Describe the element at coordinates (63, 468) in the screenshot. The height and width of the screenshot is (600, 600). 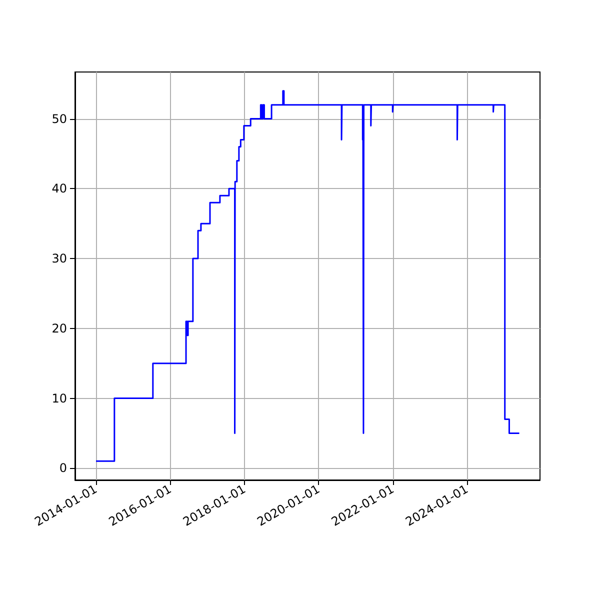
I see `y-tick-label: 0` at that location.